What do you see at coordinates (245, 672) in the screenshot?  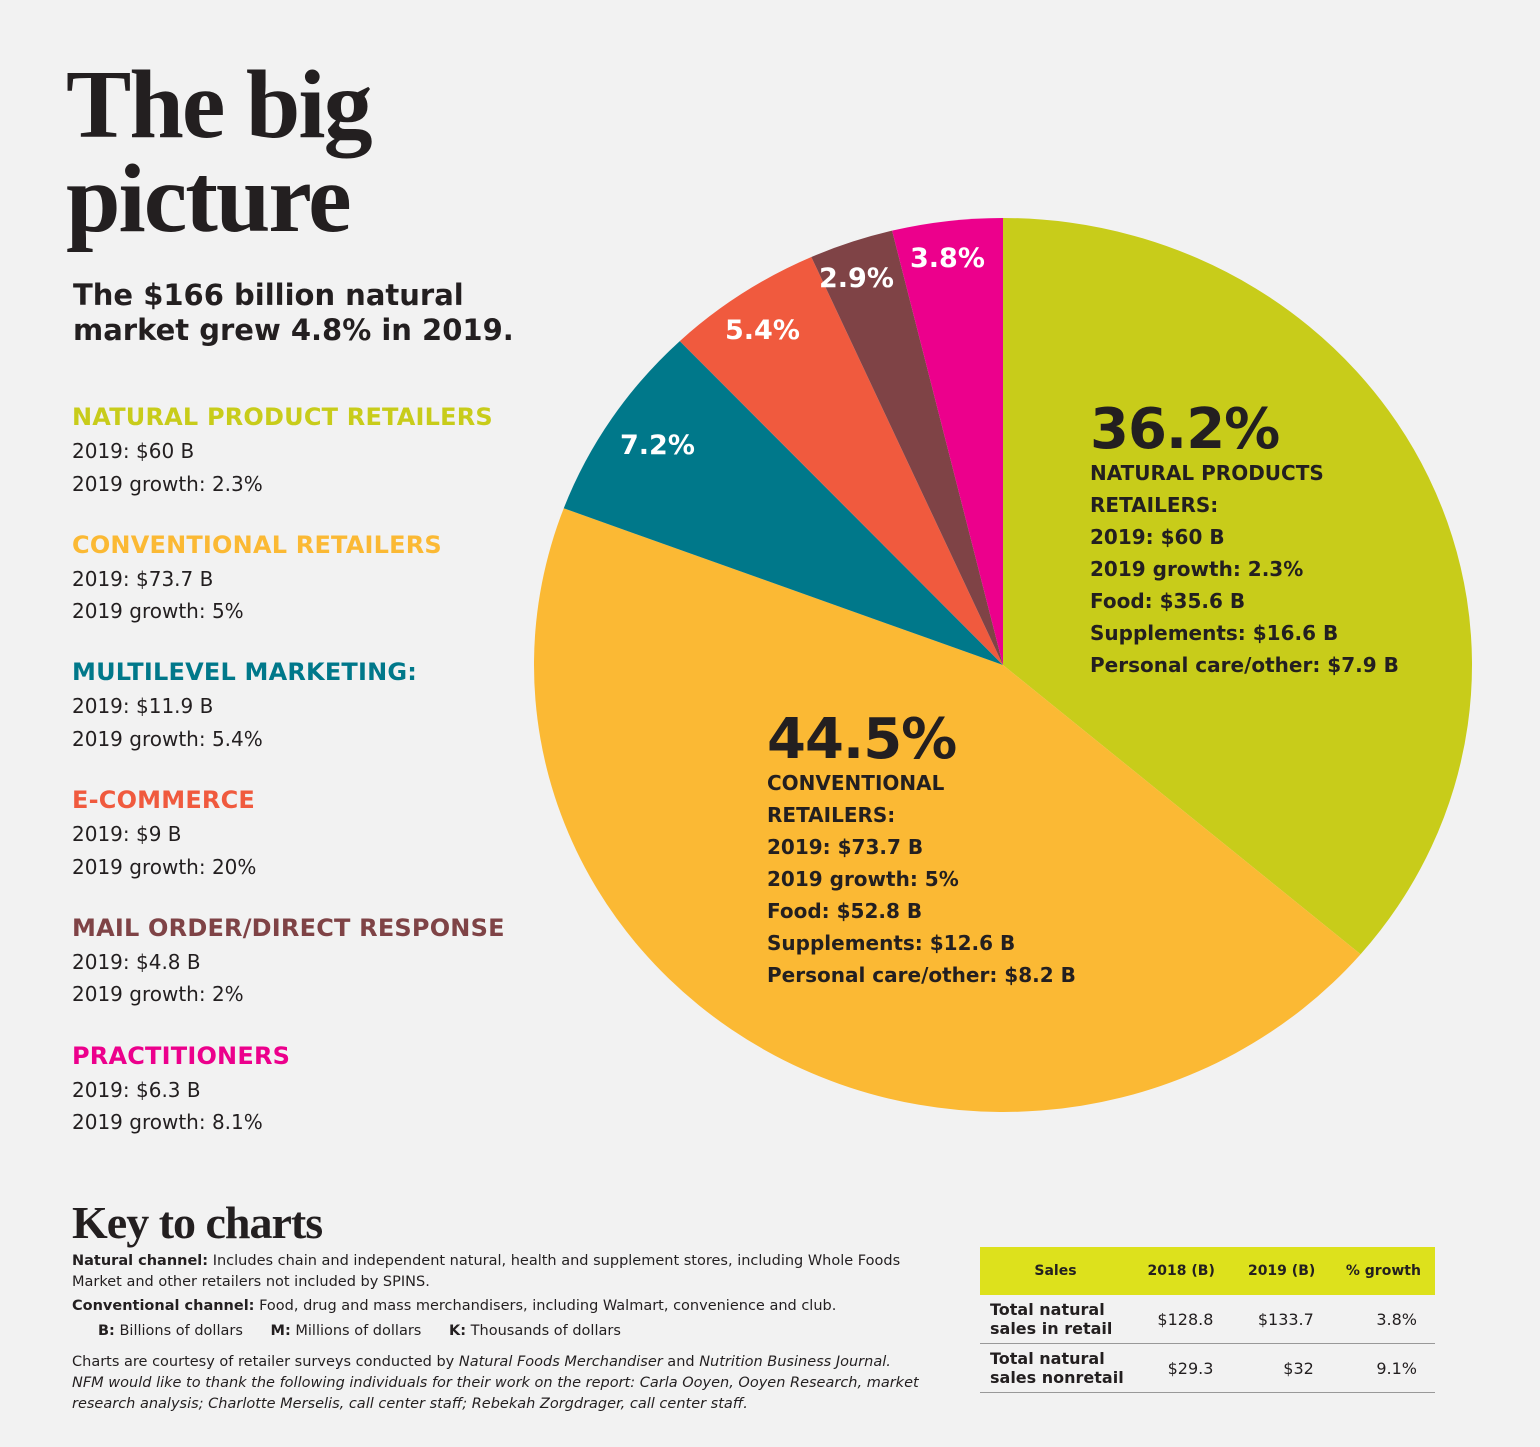 I see `legend-heading: MULTILEVEL MARKETING:` at bounding box center [245, 672].